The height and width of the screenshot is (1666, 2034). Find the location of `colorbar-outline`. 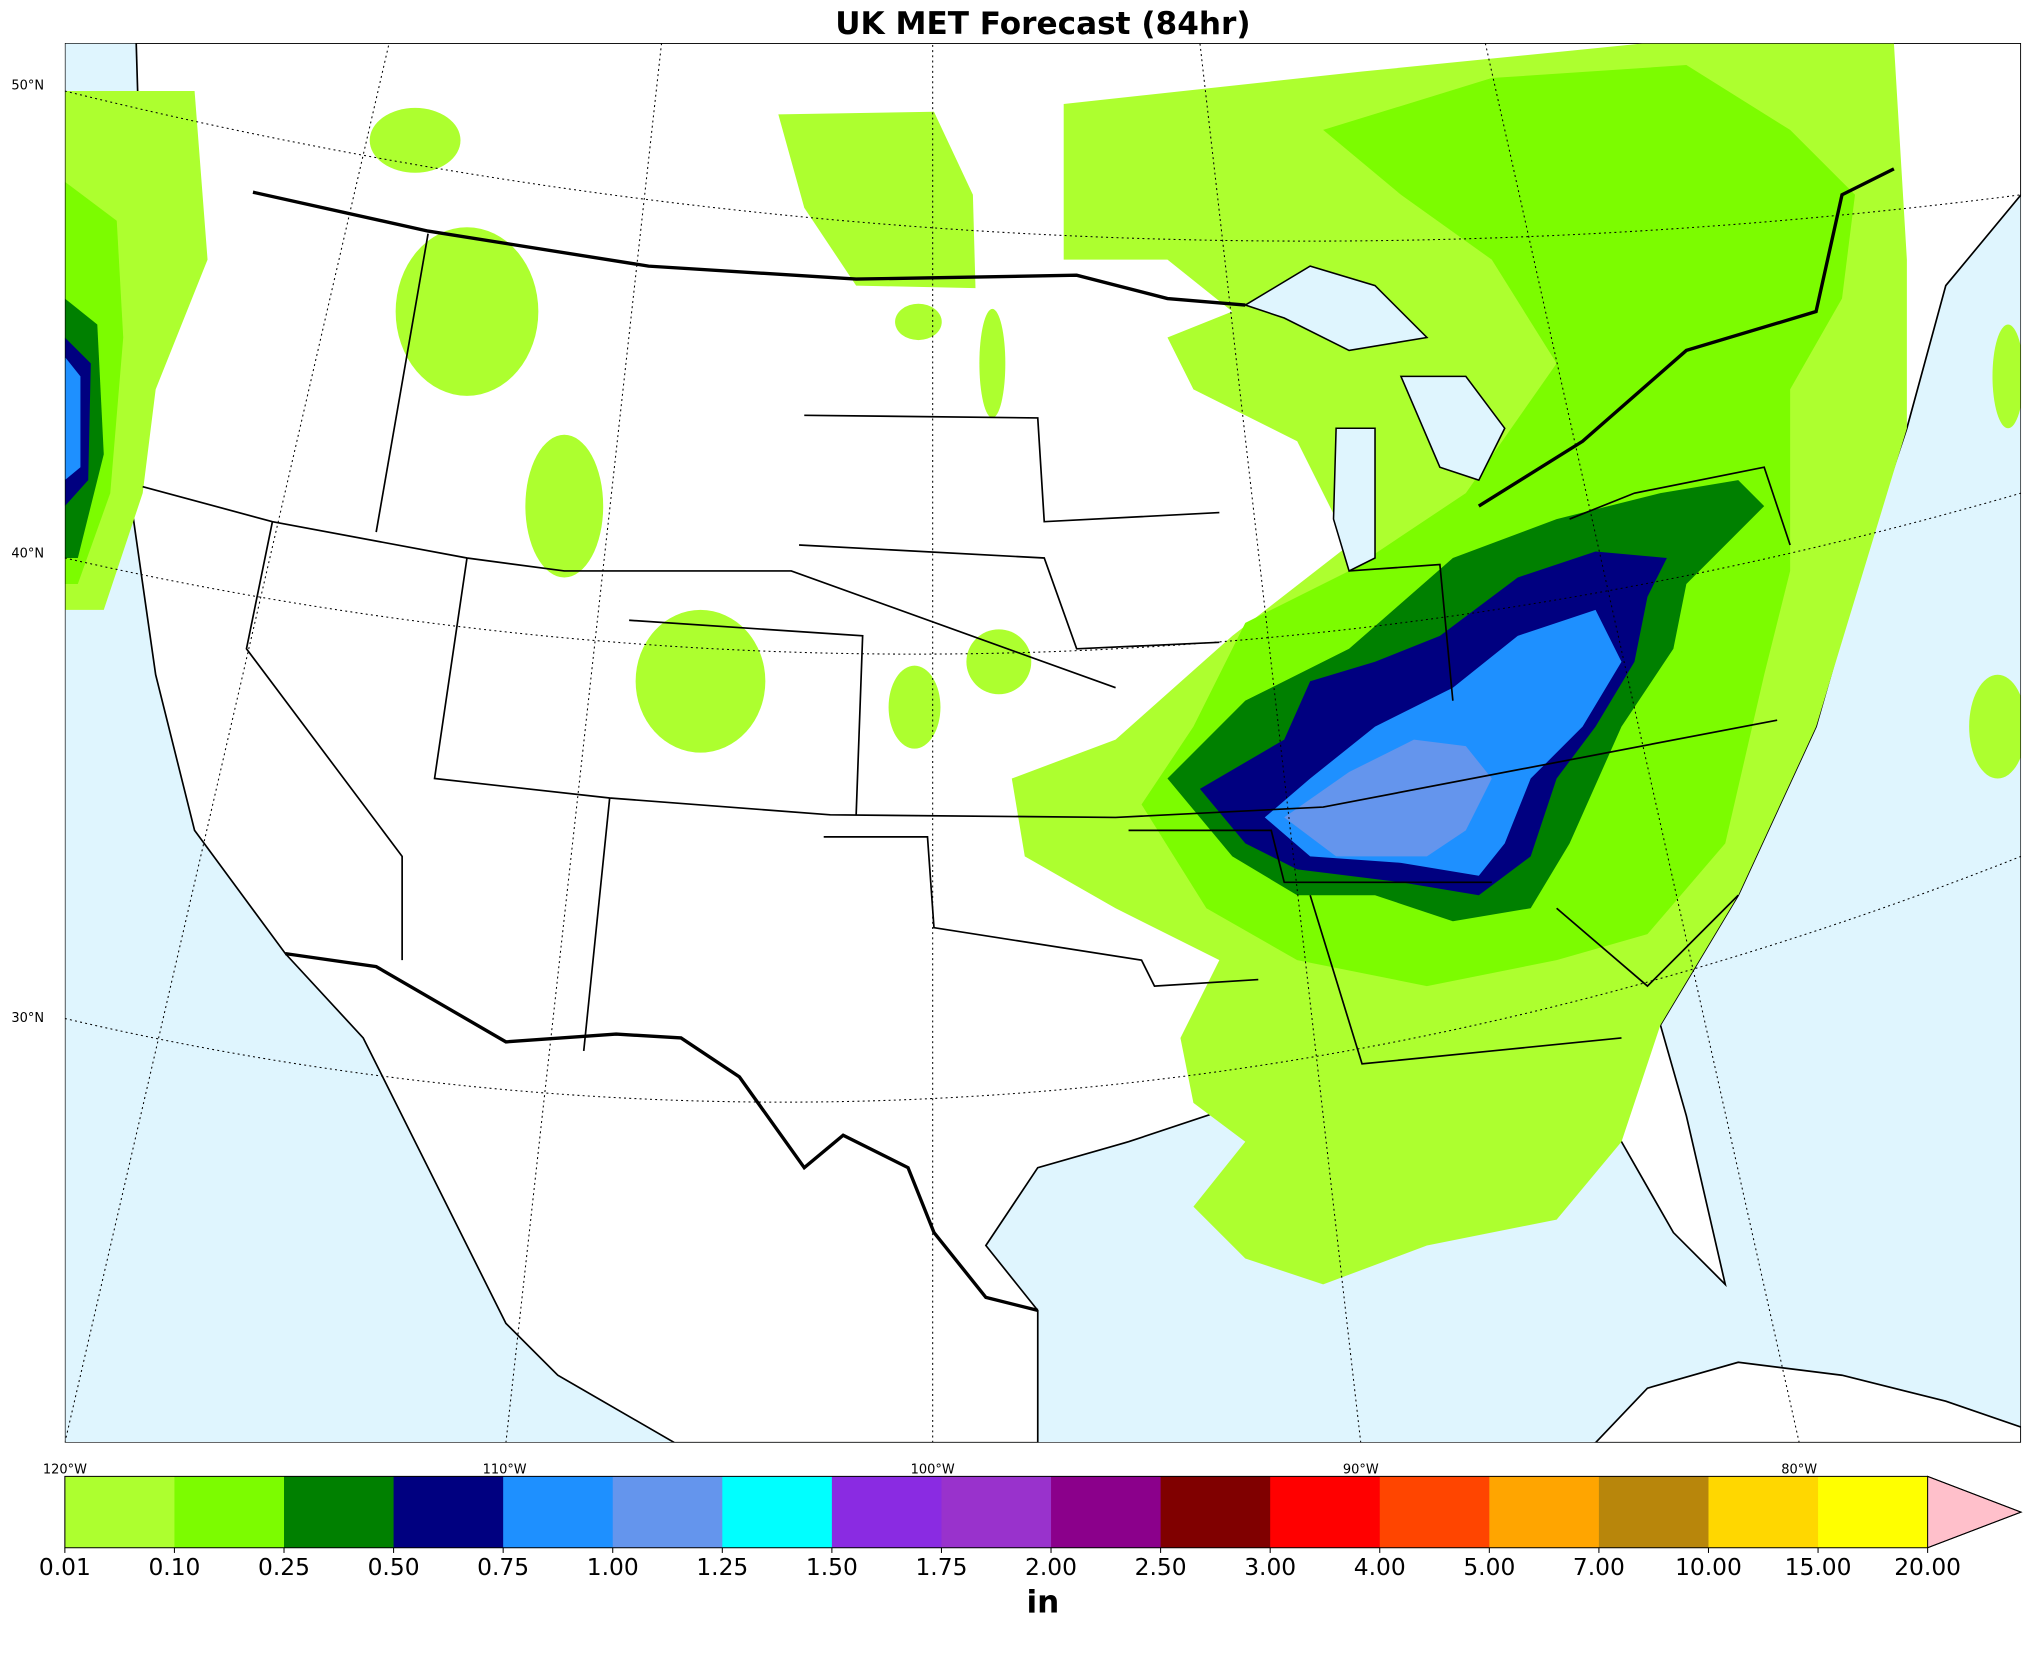

colorbar-outline is located at coordinates (1043, 1512).